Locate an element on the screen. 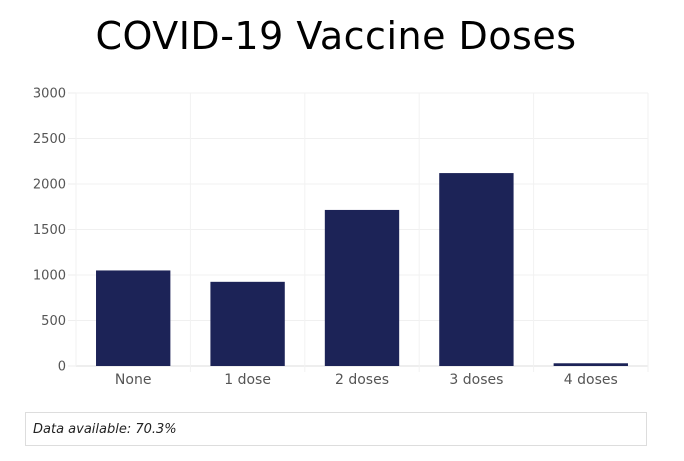 Image resolution: width=684 pixels, height=461 pixels. bar-1-dose is located at coordinates (247, 323).